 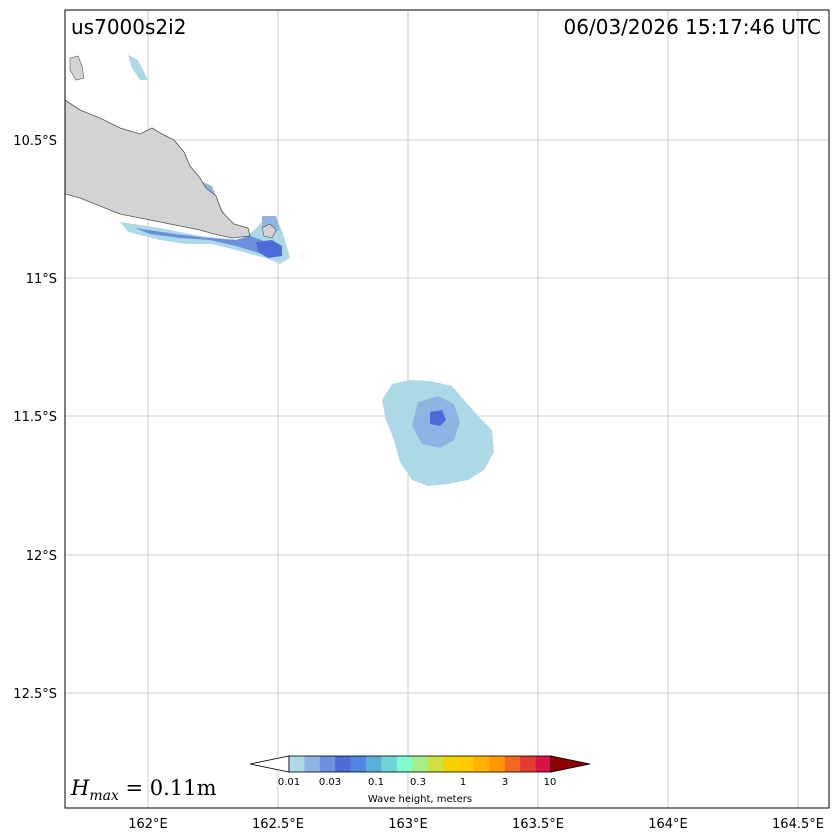 I want to click on colorbar-tick-5: 3, so click(x=505, y=782).